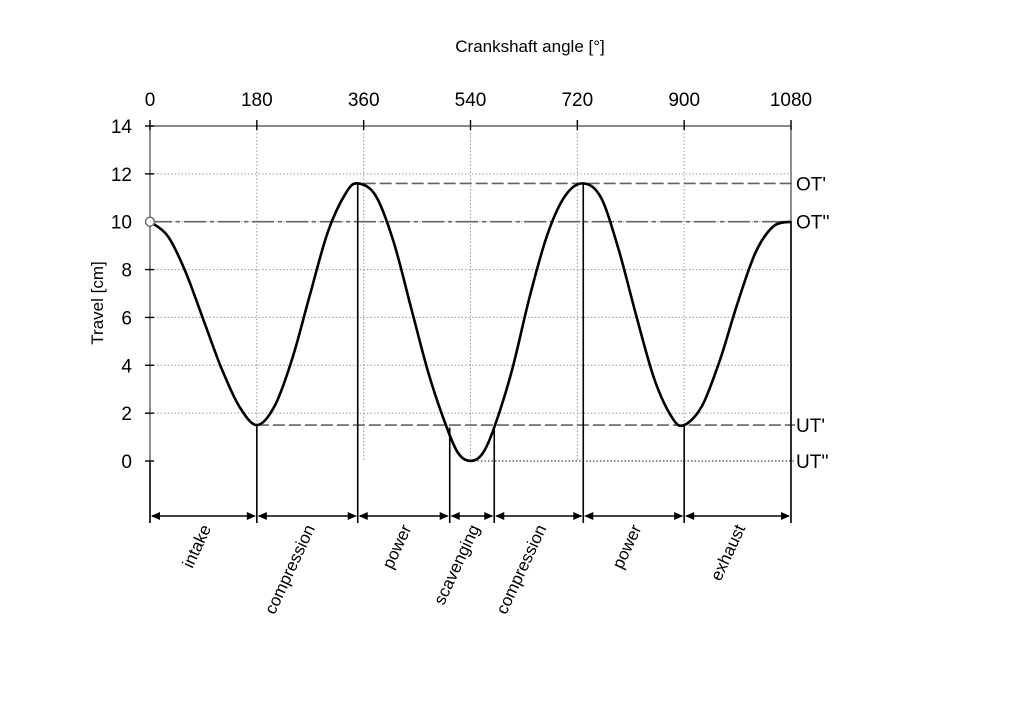 The image size is (1010, 719). What do you see at coordinates (811, 184) in the screenshot?
I see `reference-label: OT'` at bounding box center [811, 184].